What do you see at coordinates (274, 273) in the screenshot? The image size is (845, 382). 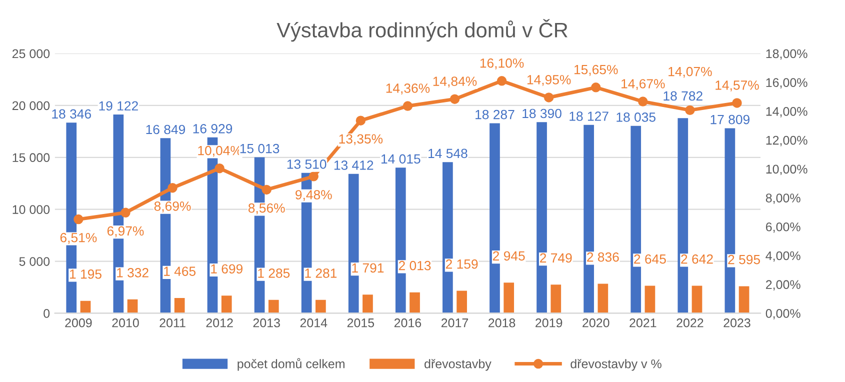 I see `data-label: 1 285` at bounding box center [274, 273].